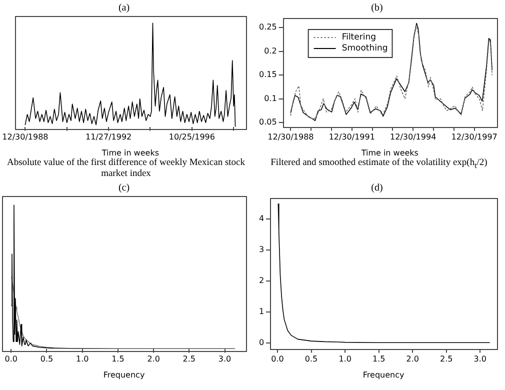 The height and width of the screenshot is (390, 505). I want to click on chart-title: (b), so click(377, 8).